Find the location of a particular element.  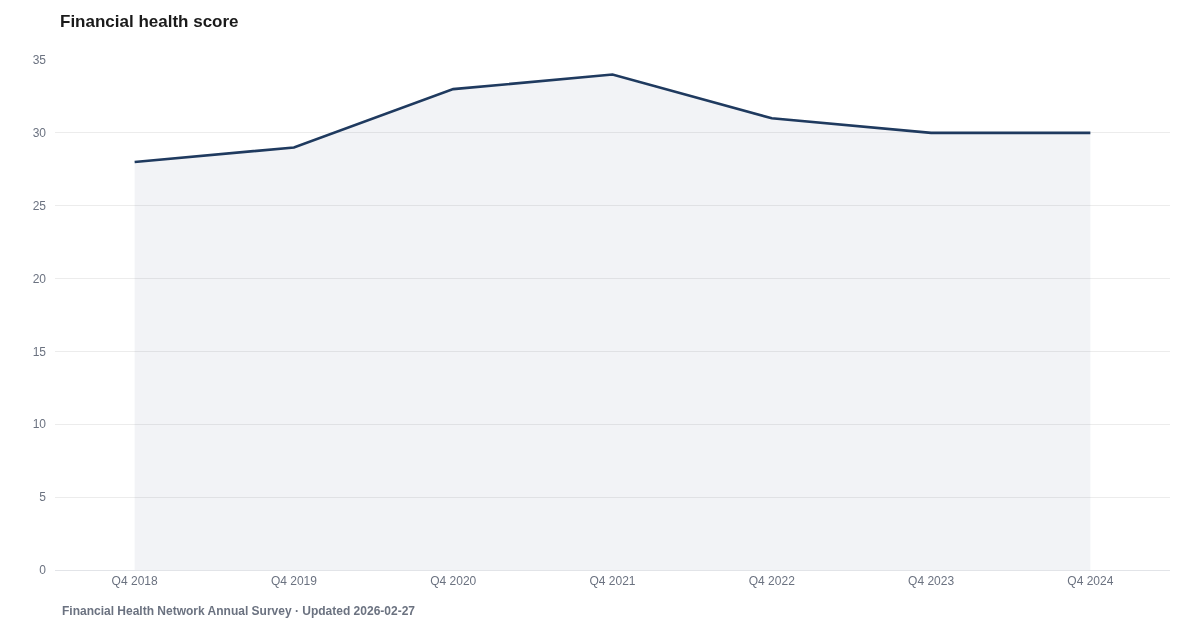

x-tick-label: Q4 2022 is located at coordinates (772, 581).